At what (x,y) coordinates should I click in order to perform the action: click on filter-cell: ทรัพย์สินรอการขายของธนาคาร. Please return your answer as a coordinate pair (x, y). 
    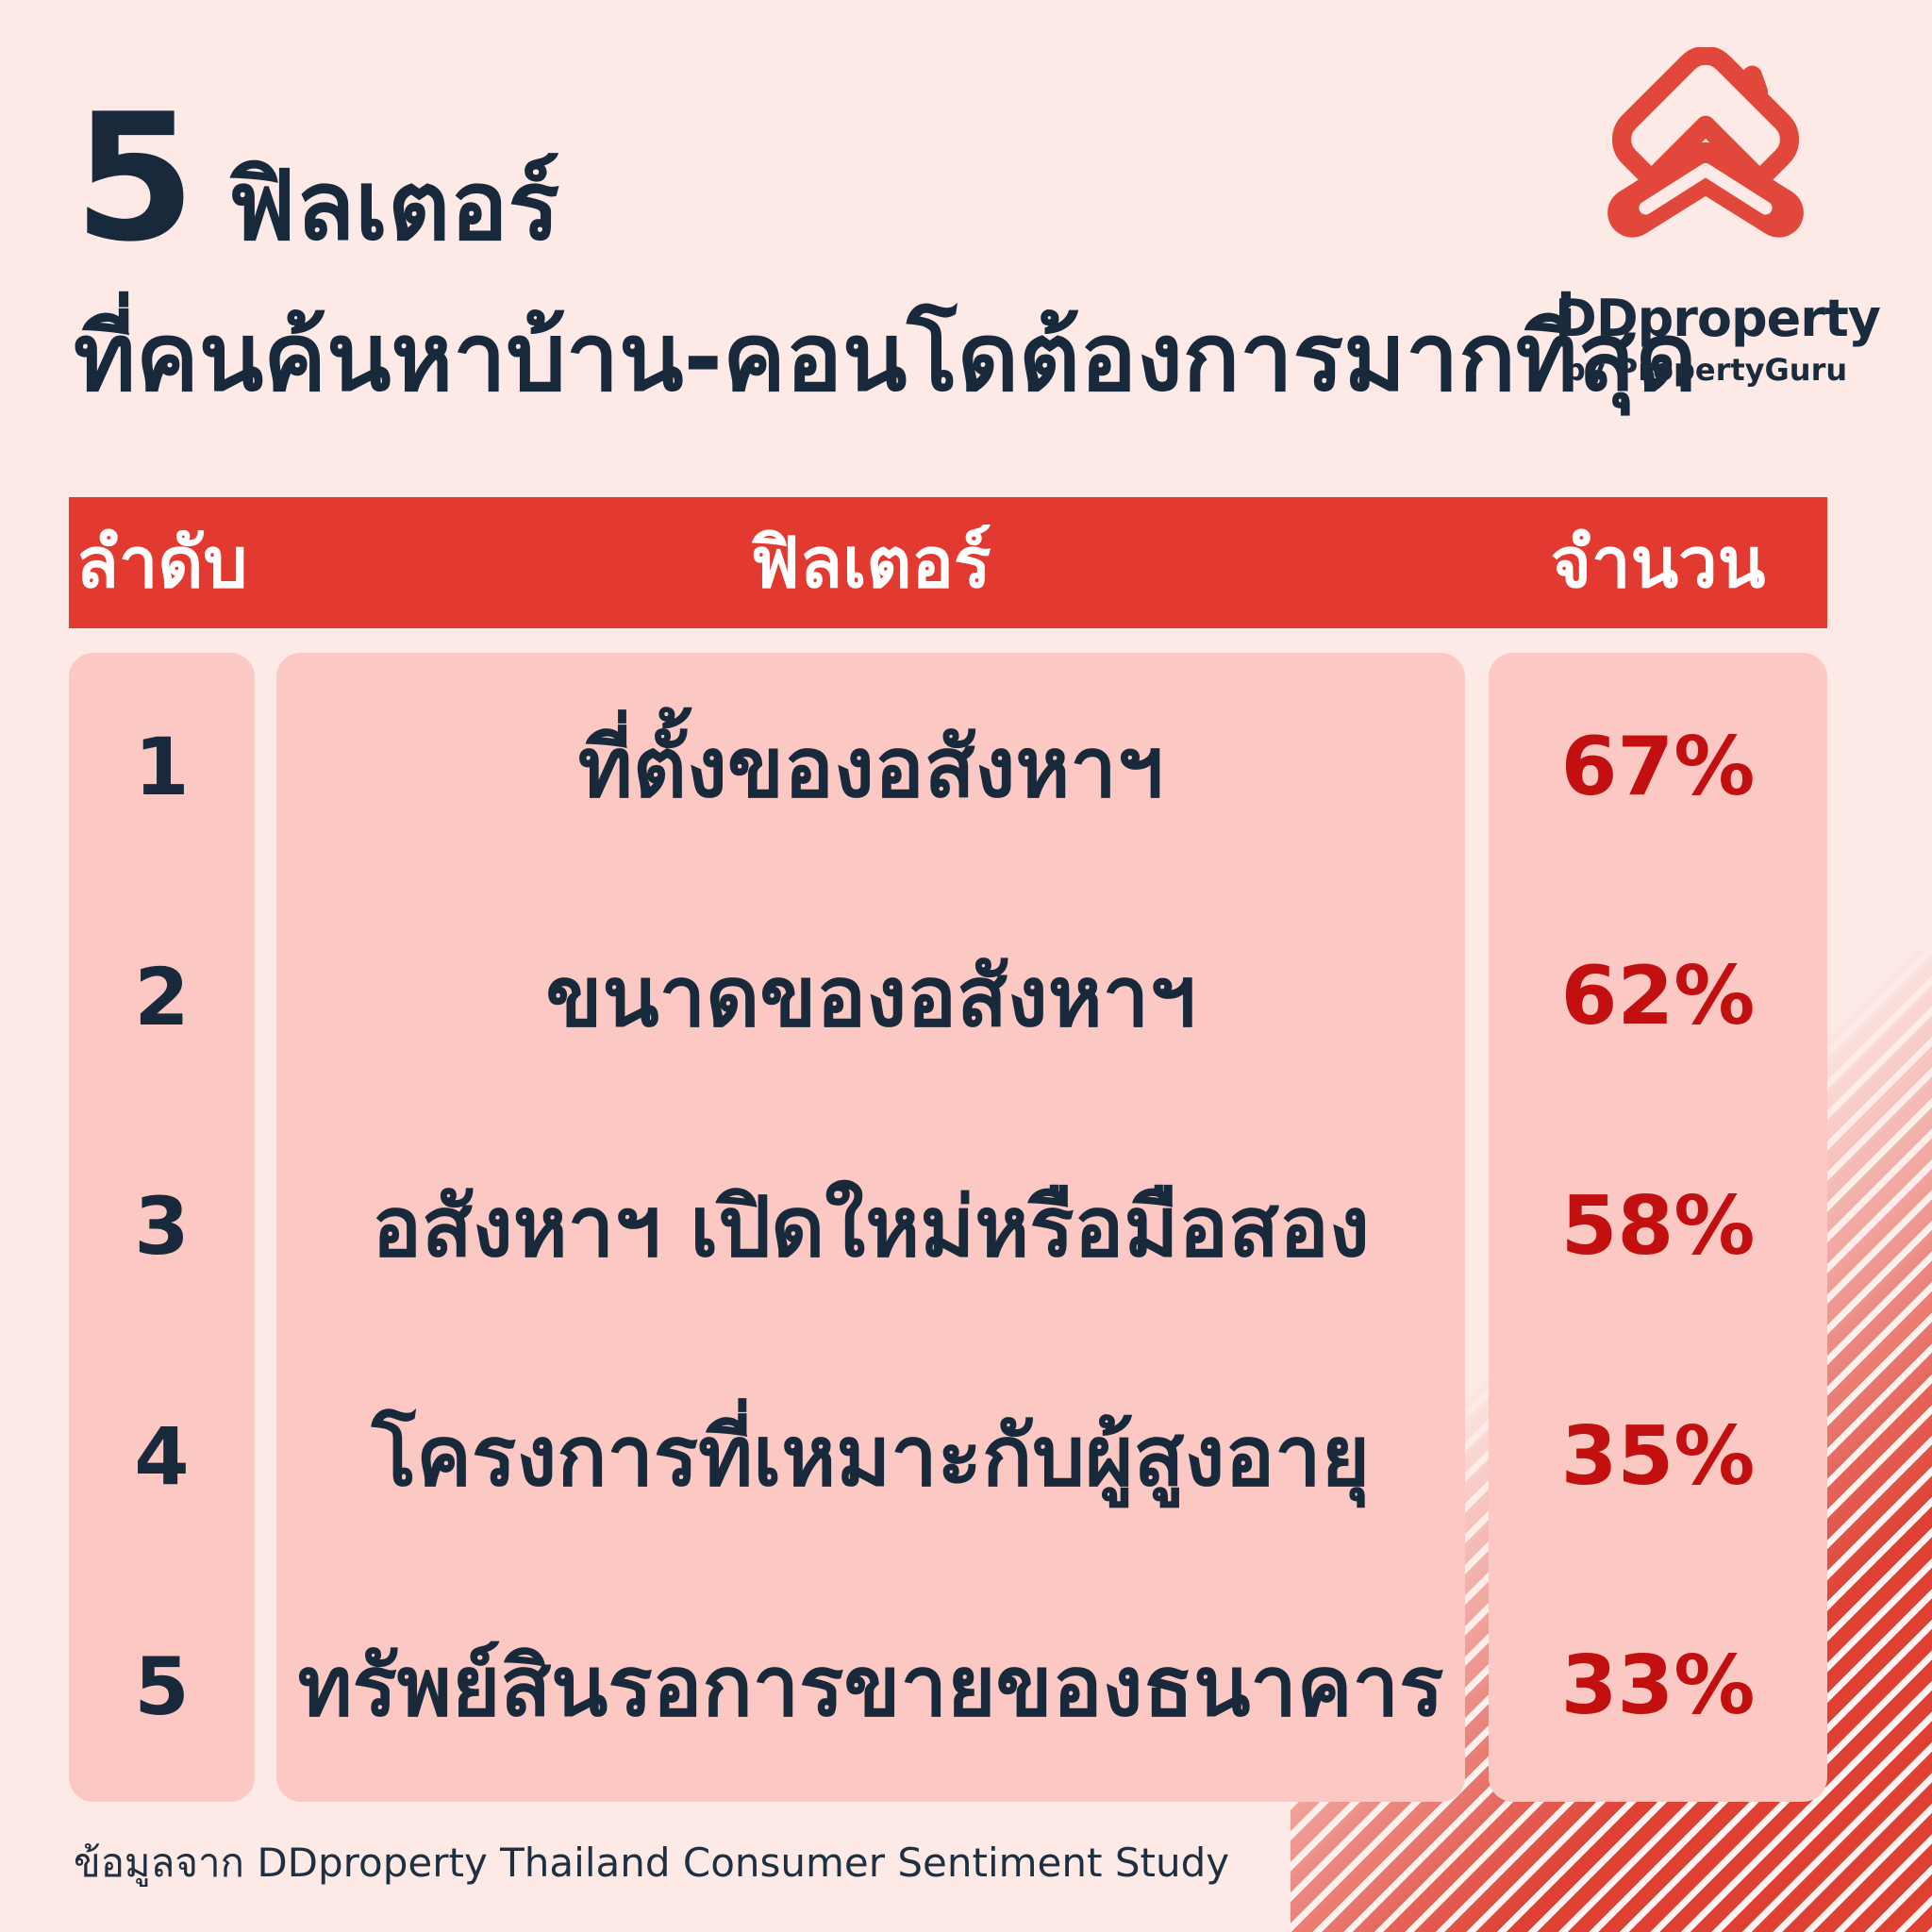
    Looking at the image, I should click on (871, 1686).